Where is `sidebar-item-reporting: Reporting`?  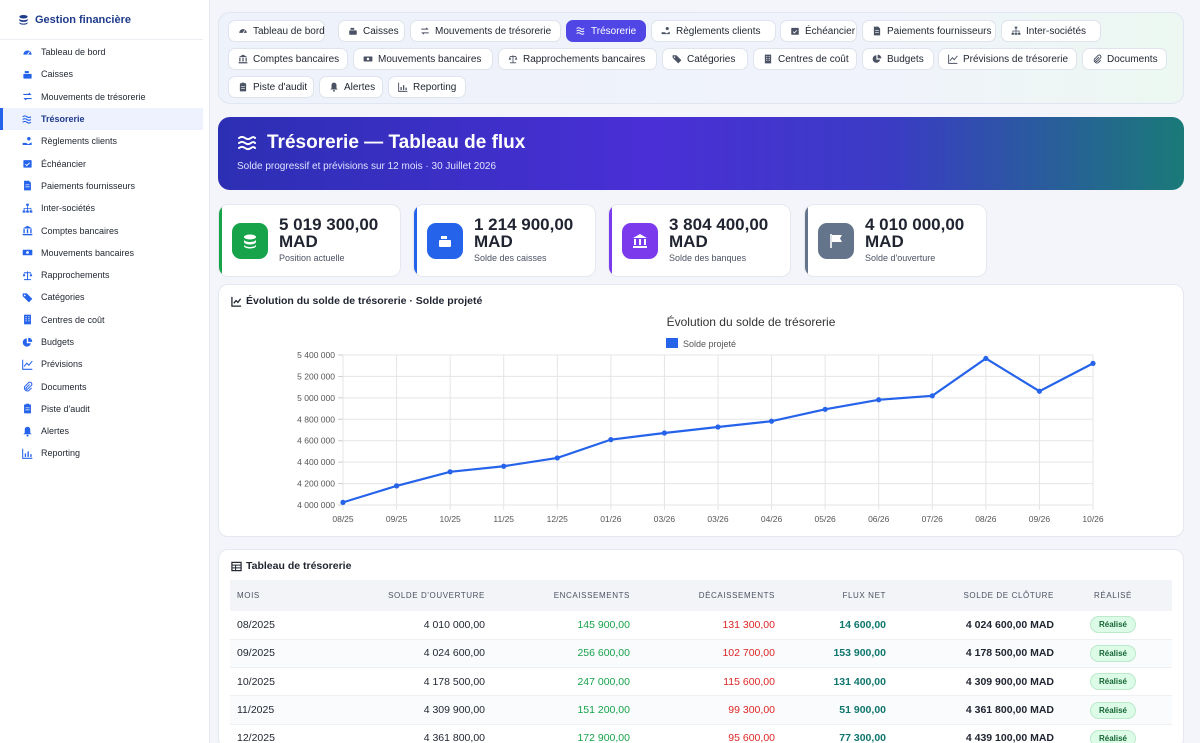 sidebar-item-reporting: Reporting is located at coordinates (104, 453).